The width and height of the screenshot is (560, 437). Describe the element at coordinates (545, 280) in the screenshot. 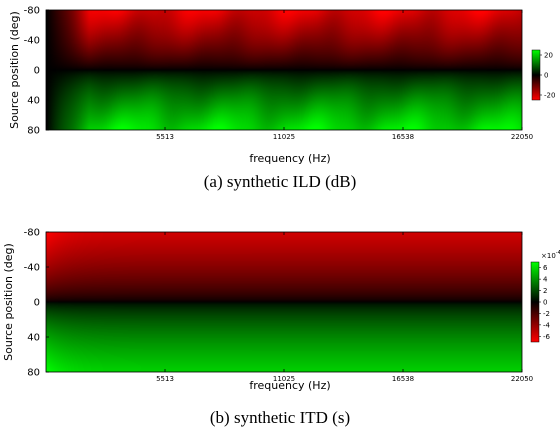

I see `colorbar-tick-label: 4` at that location.